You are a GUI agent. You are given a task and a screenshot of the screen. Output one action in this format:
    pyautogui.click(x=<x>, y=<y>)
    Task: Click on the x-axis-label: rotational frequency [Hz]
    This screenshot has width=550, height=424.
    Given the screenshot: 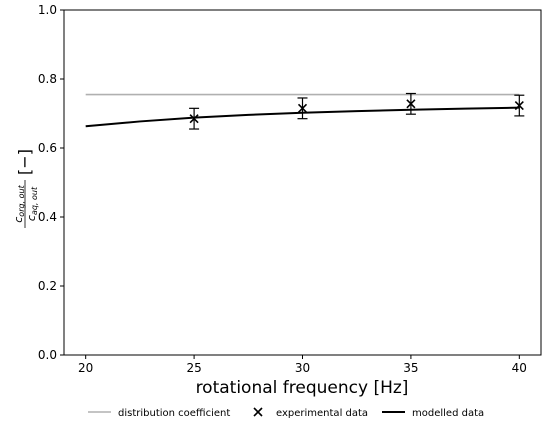 What is the action you would take?
    pyautogui.click(x=302, y=388)
    